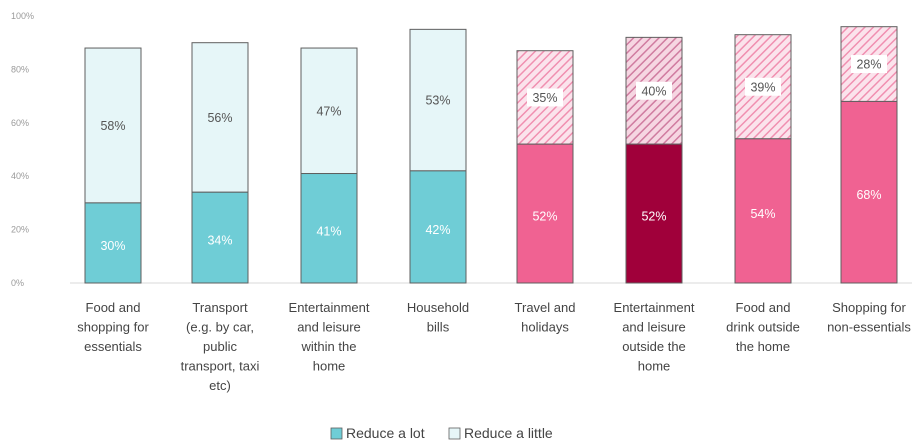 The image size is (916, 441). What do you see at coordinates (336, 433) in the screenshot?
I see `legend-swatch-reduce-a-lot` at bounding box center [336, 433].